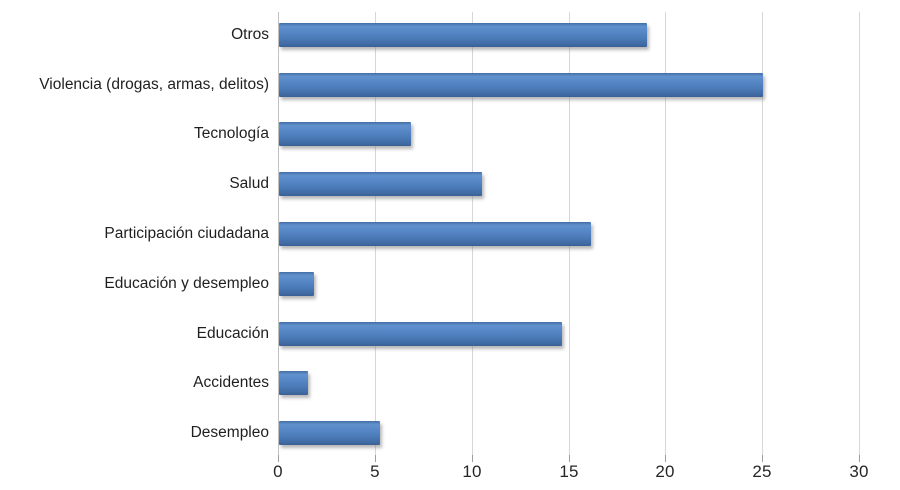 The height and width of the screenshot is (490, 900). What do you see at coordinates (231, 382) in the screenshot?
I see `category-label: Accidentes` at bounding box center [231, 382].